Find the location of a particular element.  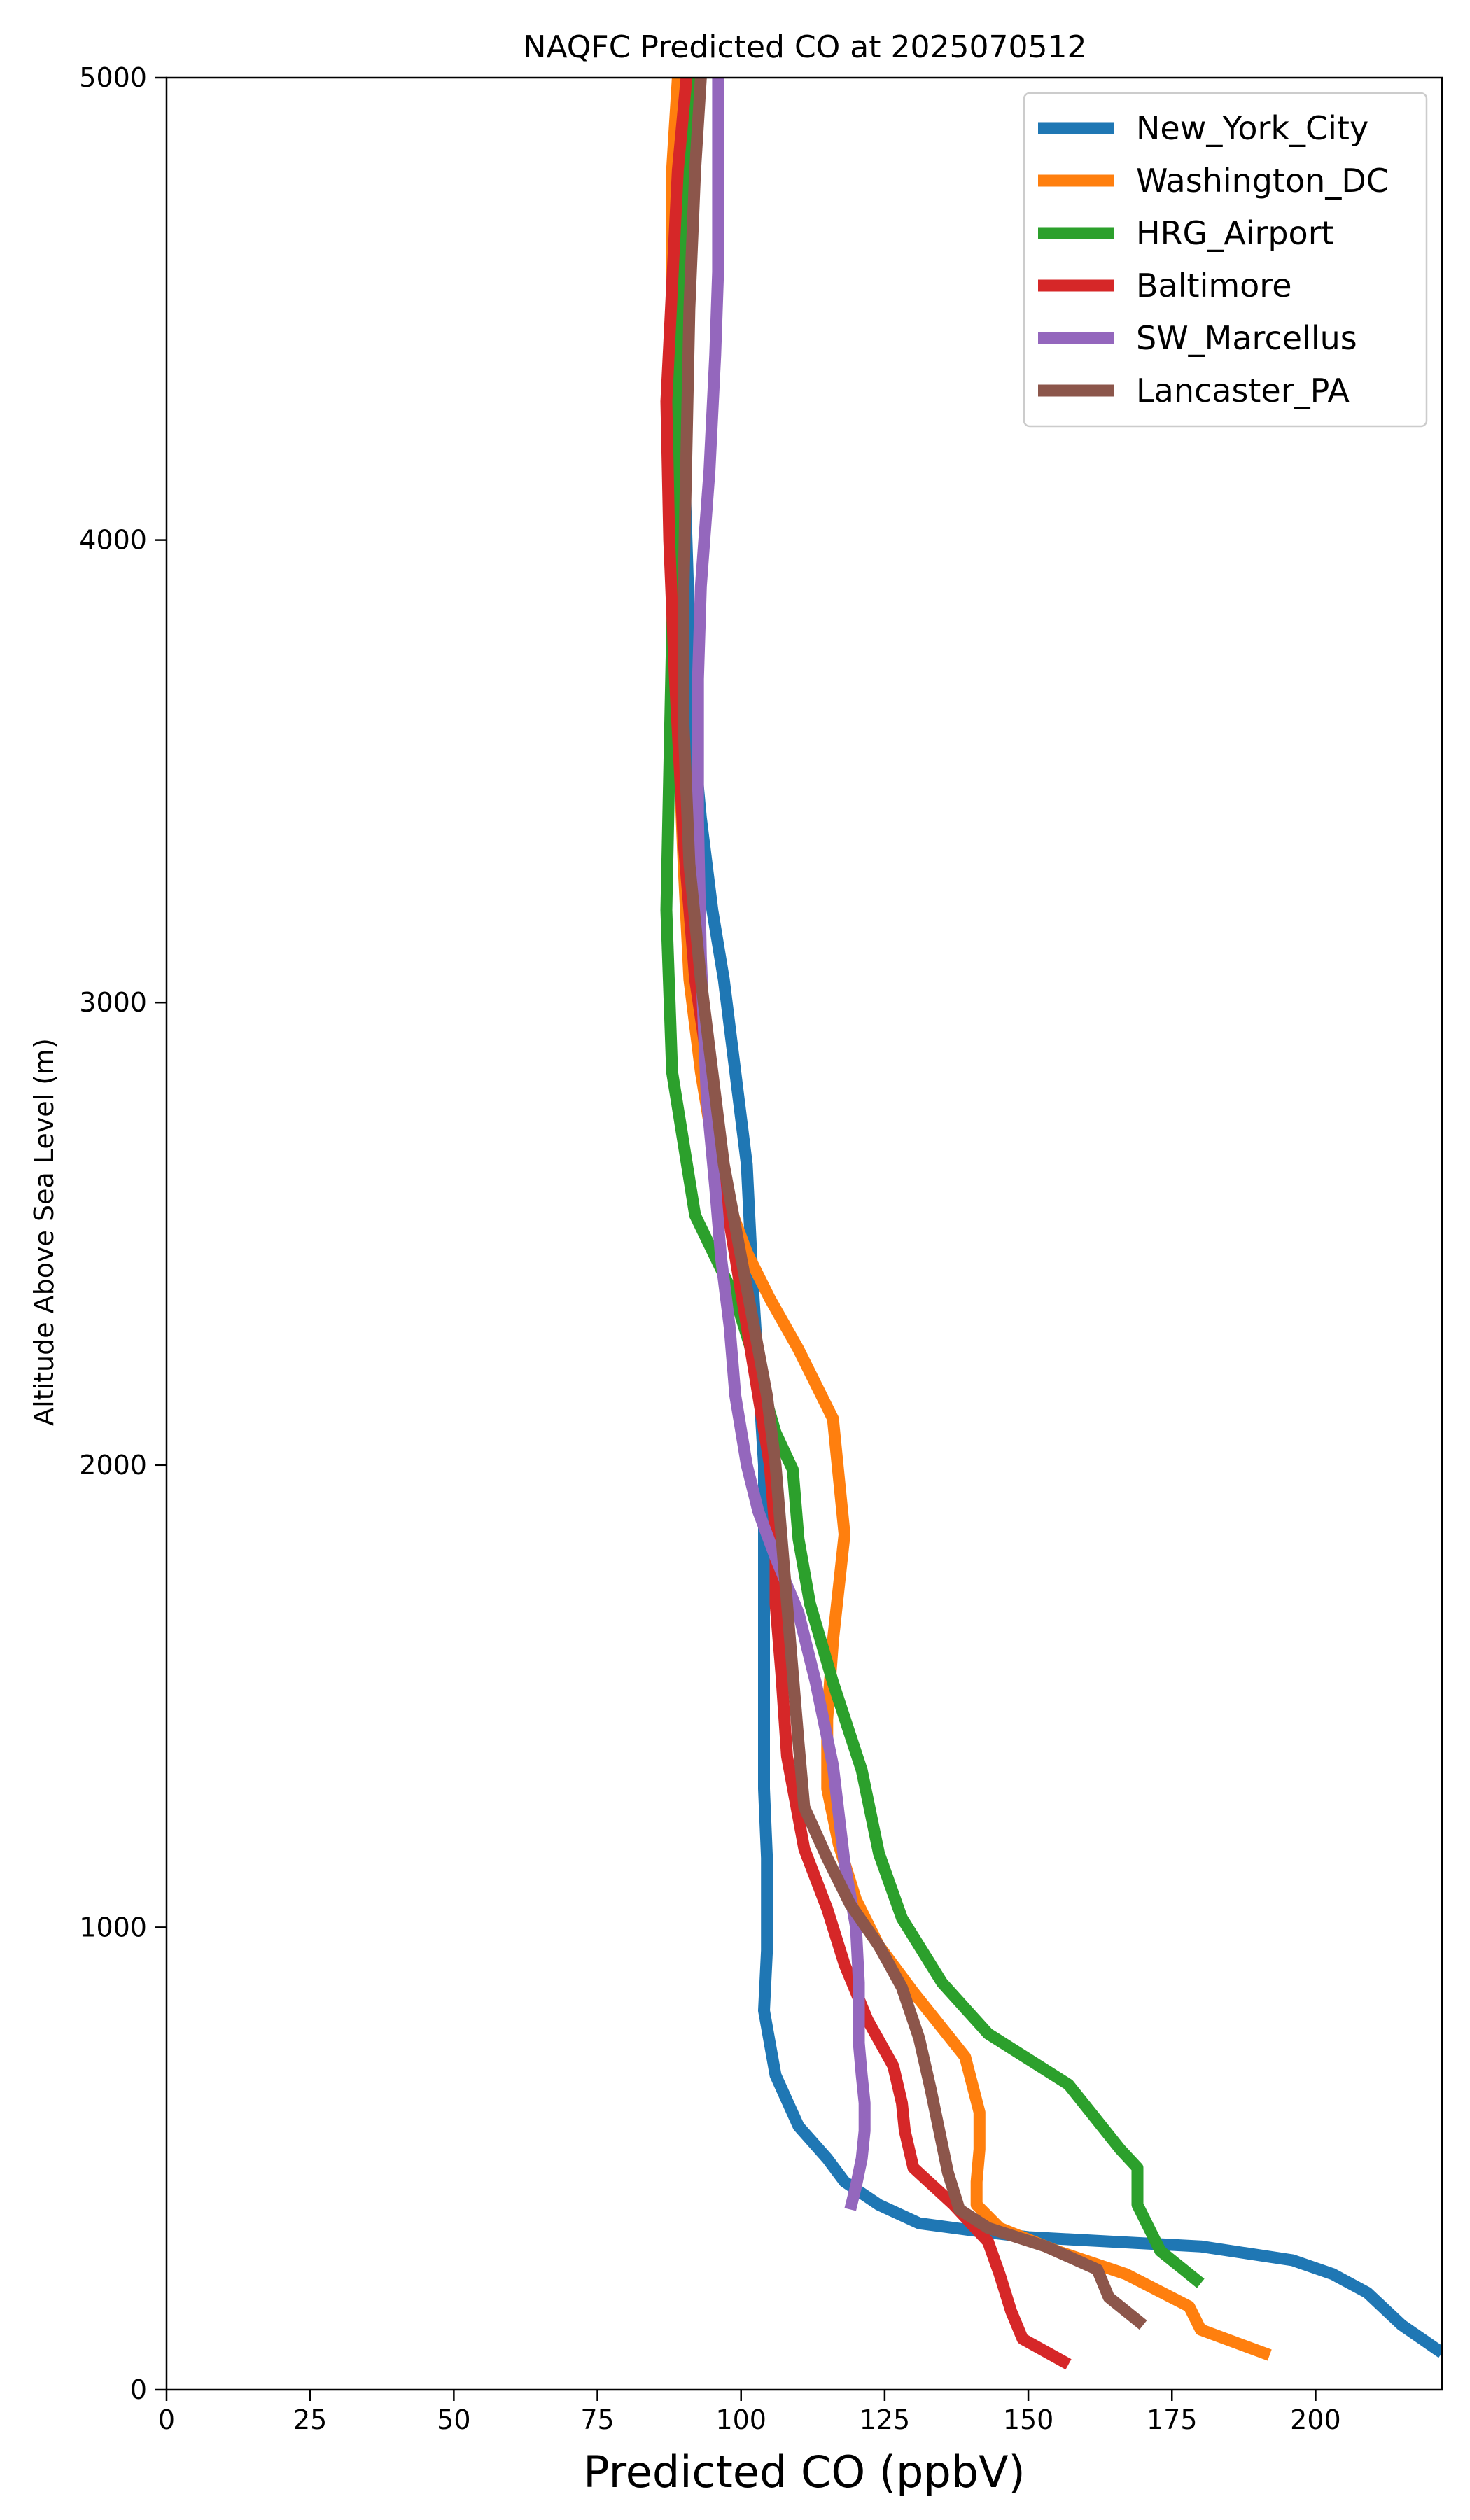

x-tick-label: 100 is located at coordinates (740, 2419).